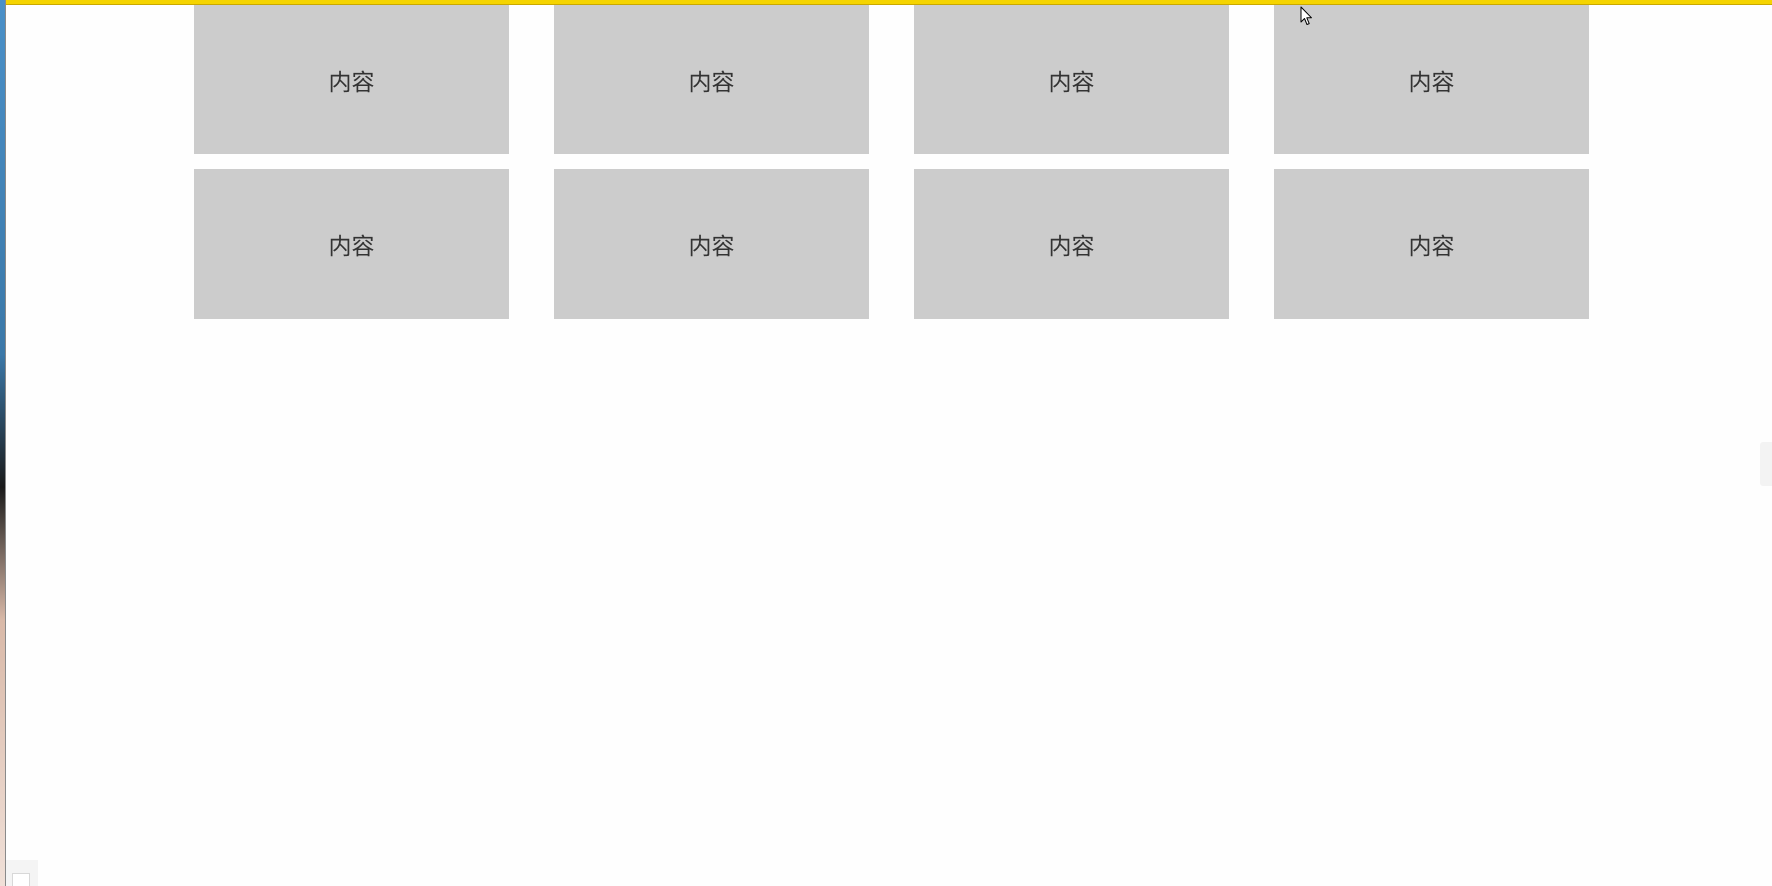  I want to click on top-accent-bar, so click(886, 2).